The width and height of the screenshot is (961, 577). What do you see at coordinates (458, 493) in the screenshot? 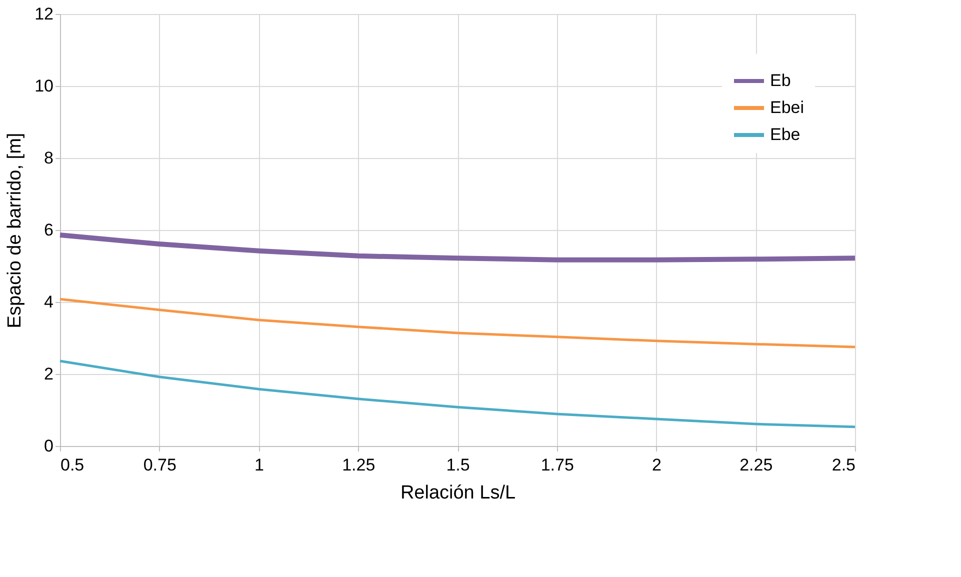
I see `x-axis-title: Relación Ls/L` at bounding box center [458, 493].